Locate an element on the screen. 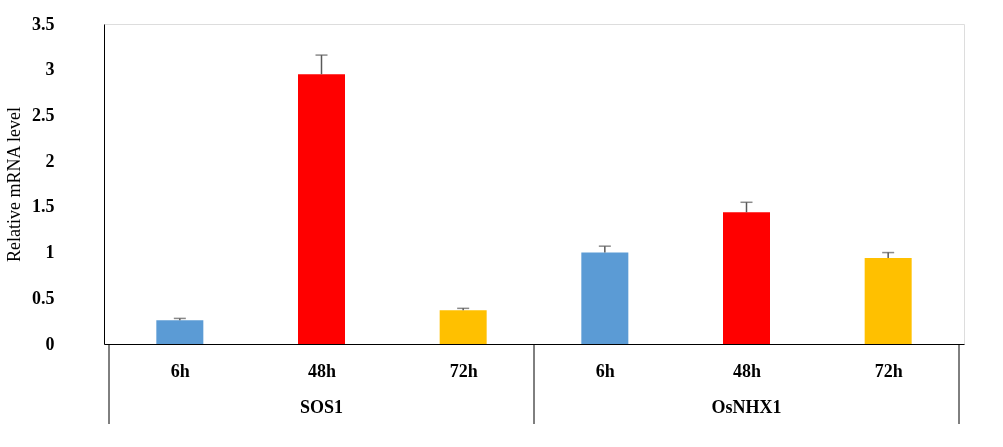 The width and height of the screenshot is (1003, 447). text: OsNHX1 is located at coordinates (746, 407).